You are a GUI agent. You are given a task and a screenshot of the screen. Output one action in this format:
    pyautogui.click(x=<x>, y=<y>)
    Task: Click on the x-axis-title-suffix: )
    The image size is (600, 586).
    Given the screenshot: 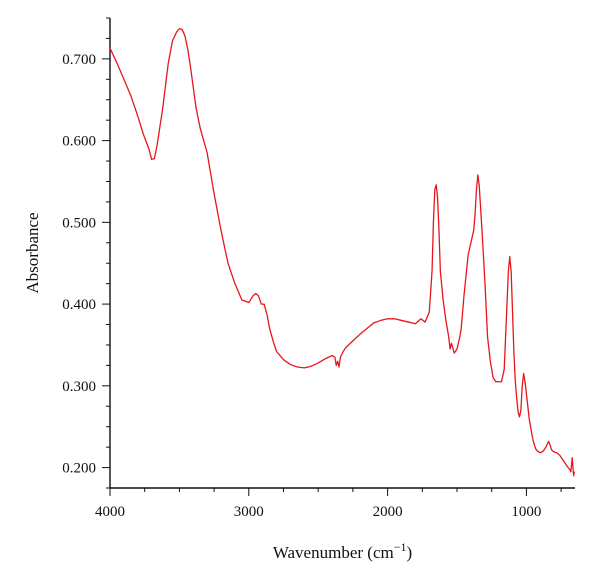 What is the action you would take?
    pyautogui.click(x=410, y=552)
    